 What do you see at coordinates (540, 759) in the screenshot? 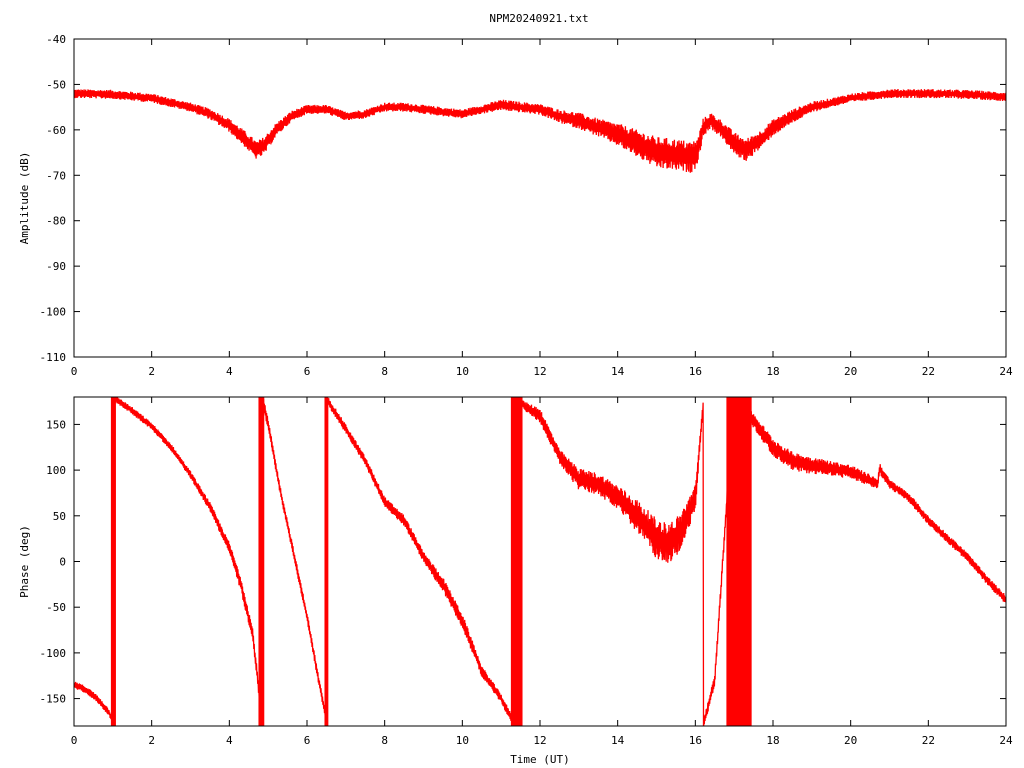
I see `x-axis-label: Time (UT)` at bounding box center [540, 759].